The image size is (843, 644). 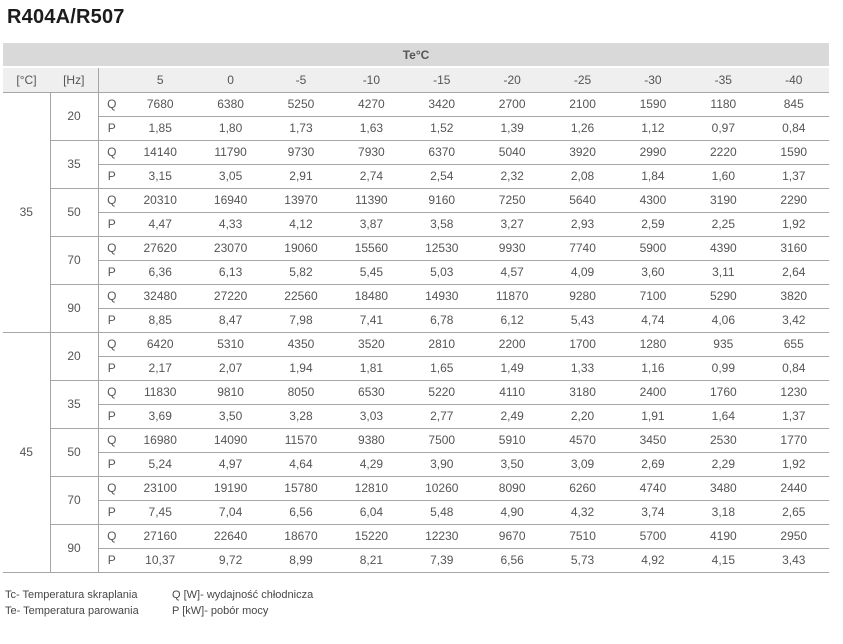 I want to click on q-value-cell: 4270, so click(x=371, y=103).